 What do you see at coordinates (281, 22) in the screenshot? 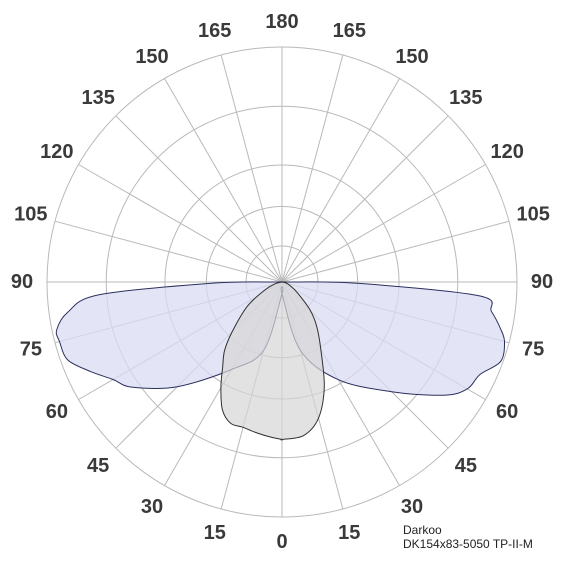
I see `angle-label-top: 180` at bounding box center [281, 22].